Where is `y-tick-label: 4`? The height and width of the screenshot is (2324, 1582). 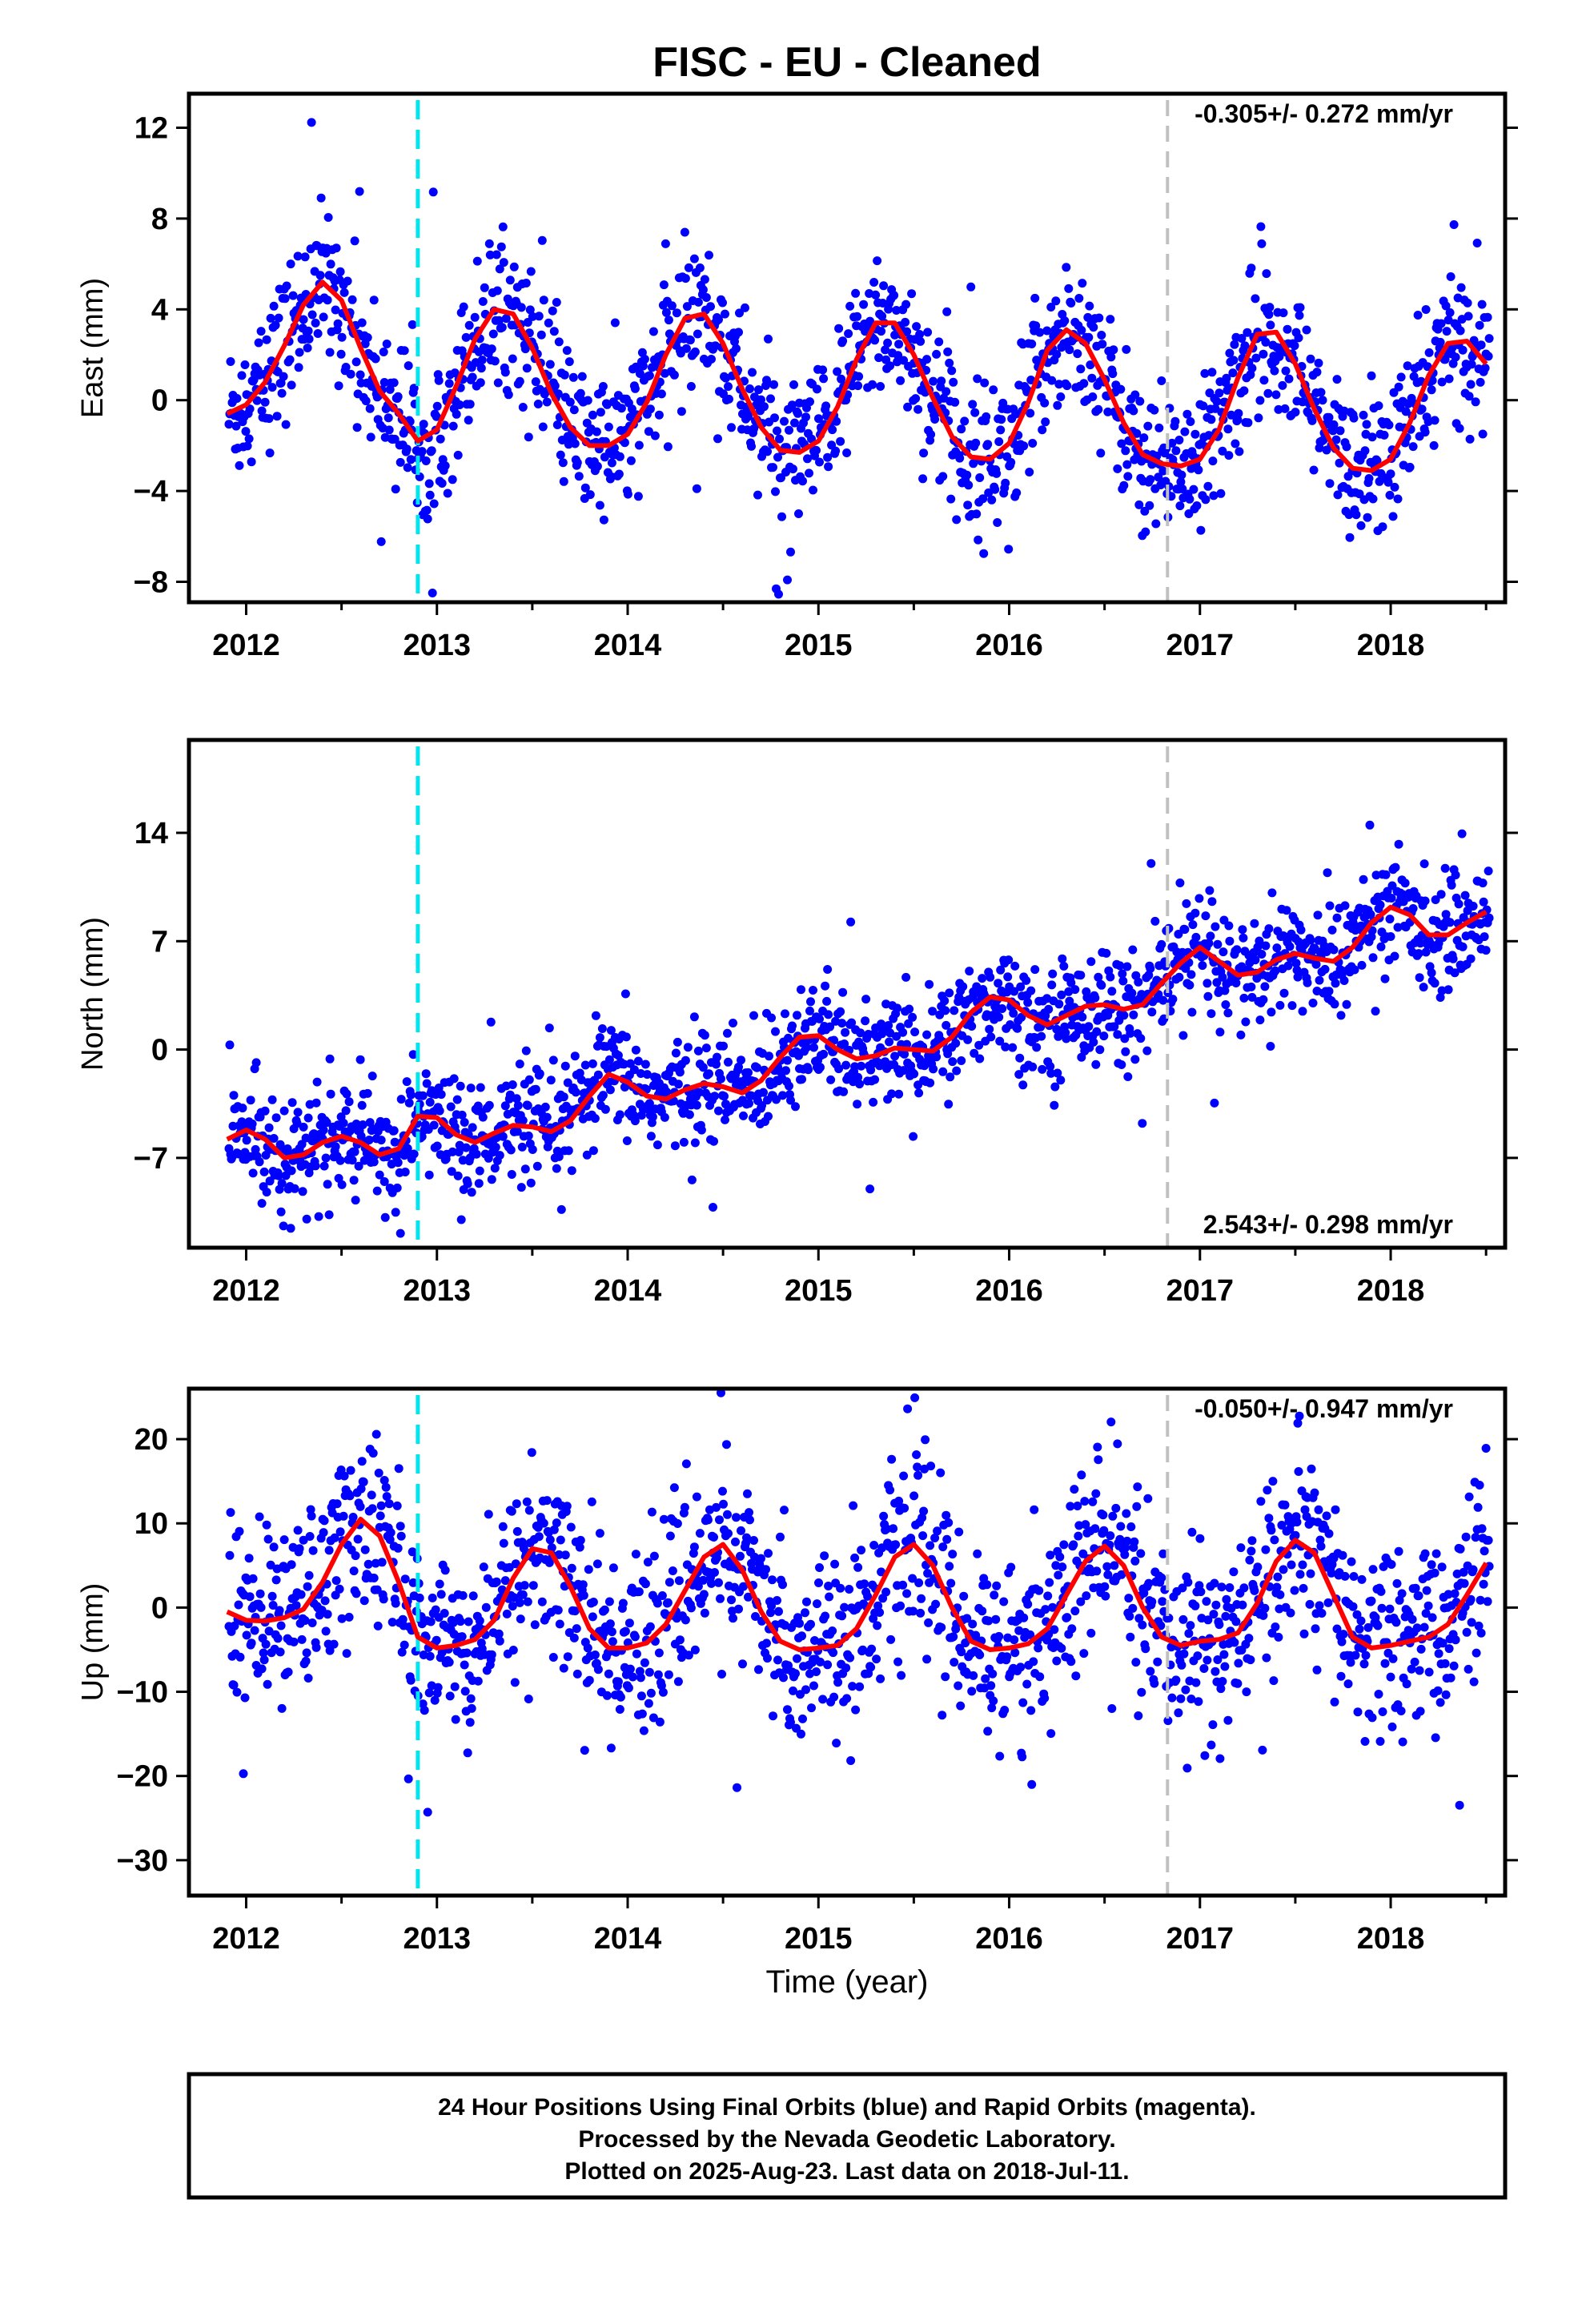 y-tick-label: 4 is located at coordinates (159, 310).